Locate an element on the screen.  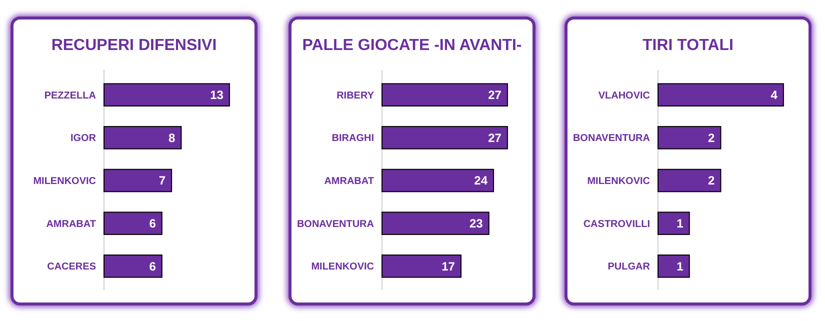
y-tick-label: CASTROVILLI is located at coordinates (616, 224).